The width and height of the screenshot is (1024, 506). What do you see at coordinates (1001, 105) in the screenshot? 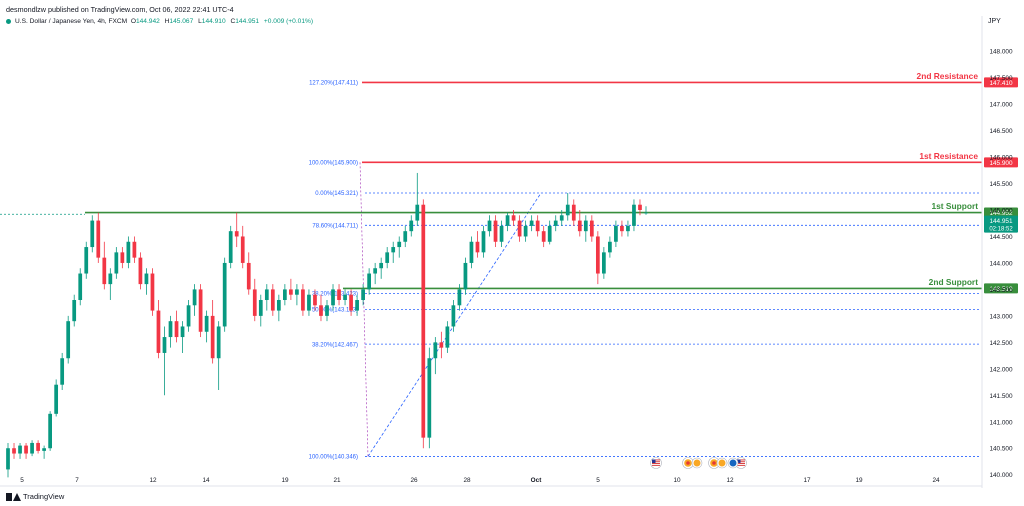
I see `y-tick-label: 147.000` at bounding box center [1001, 105].